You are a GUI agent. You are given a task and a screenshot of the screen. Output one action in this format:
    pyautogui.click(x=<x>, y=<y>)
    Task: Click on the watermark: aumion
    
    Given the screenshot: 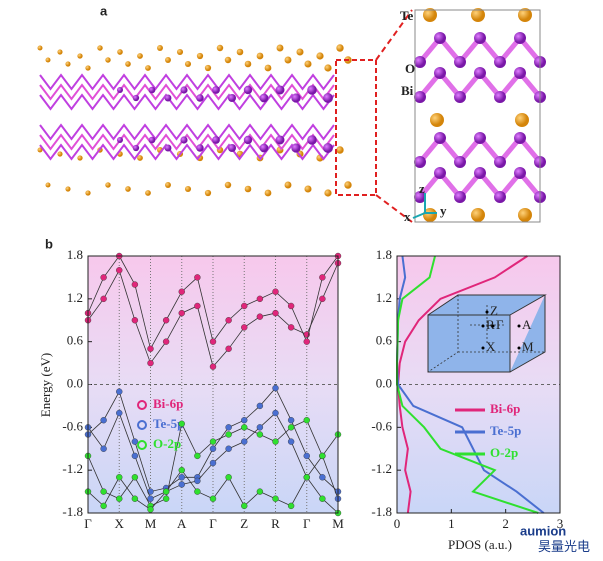 What is the action you would take?
    pyautogui.click(x=543, y=530)
    